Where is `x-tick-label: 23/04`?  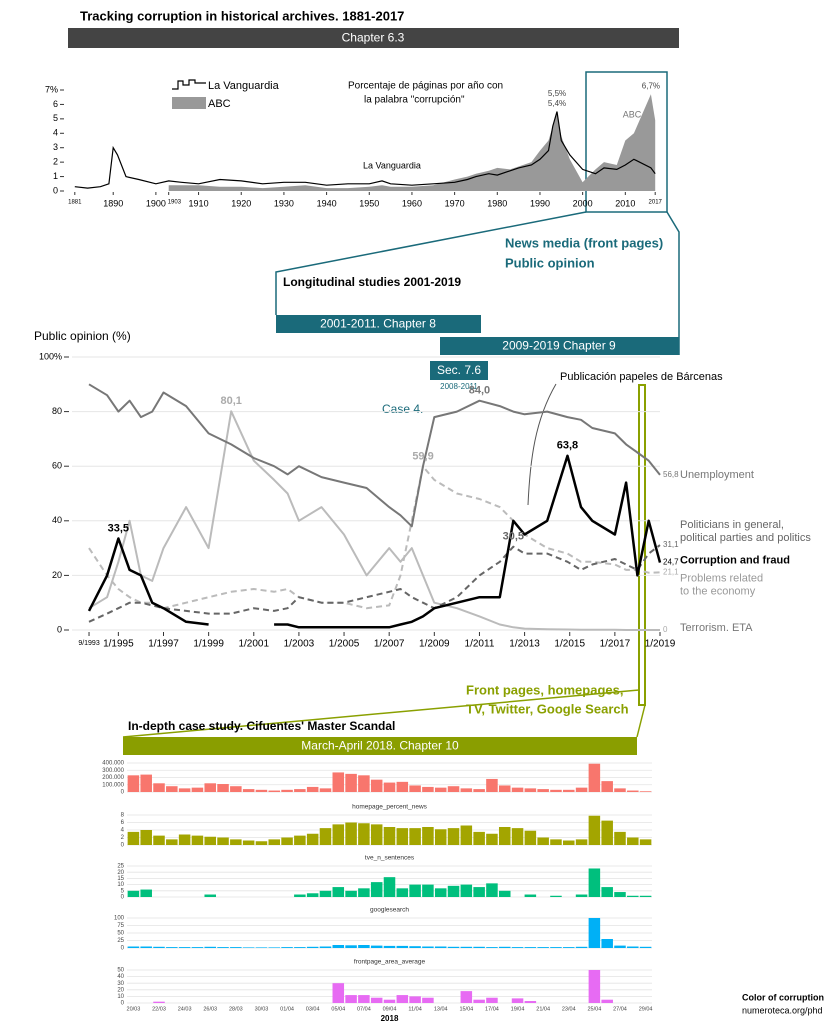
x-tick-label: 23/04 is located at coordinates (569, 1009).